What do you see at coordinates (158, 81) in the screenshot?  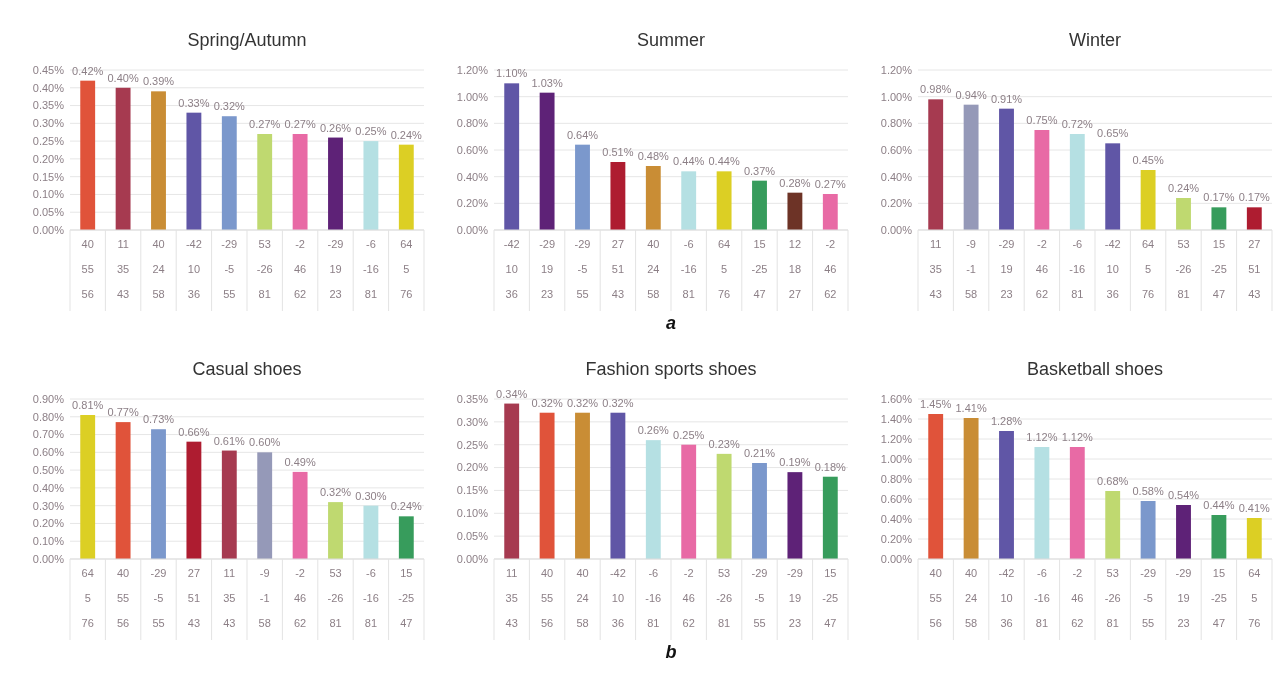 I see `data-label: 0.39%` at bounding box center [158, 81].